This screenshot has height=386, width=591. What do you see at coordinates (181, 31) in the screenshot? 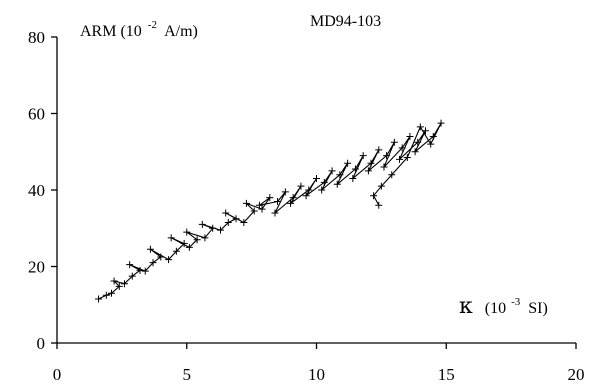
I see `y-axis-label-suffix: A/m)` at bounding box center [181, 31].